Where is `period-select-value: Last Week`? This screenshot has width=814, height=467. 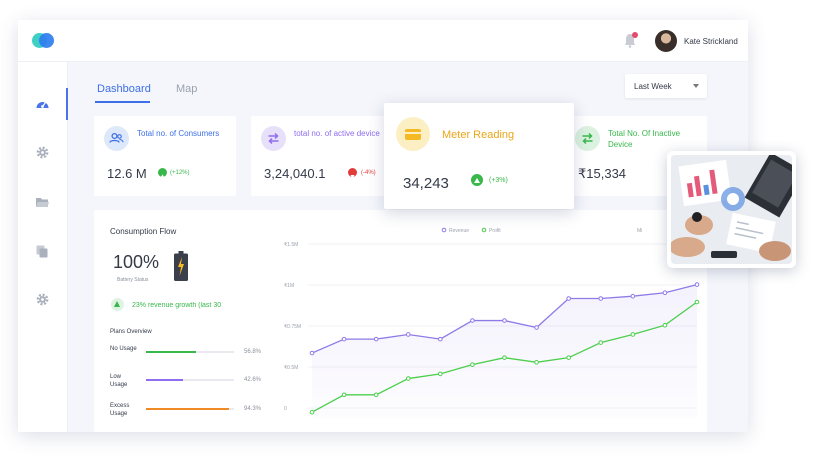
period-select-value: Last Week is located at coordinates (653, 86).